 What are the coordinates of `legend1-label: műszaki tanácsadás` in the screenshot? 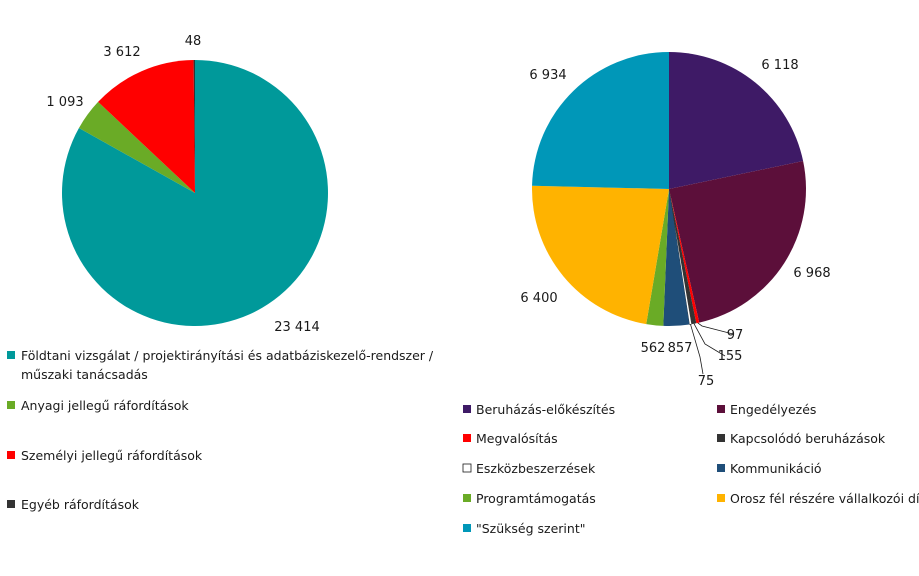 It's located at (84, 374).